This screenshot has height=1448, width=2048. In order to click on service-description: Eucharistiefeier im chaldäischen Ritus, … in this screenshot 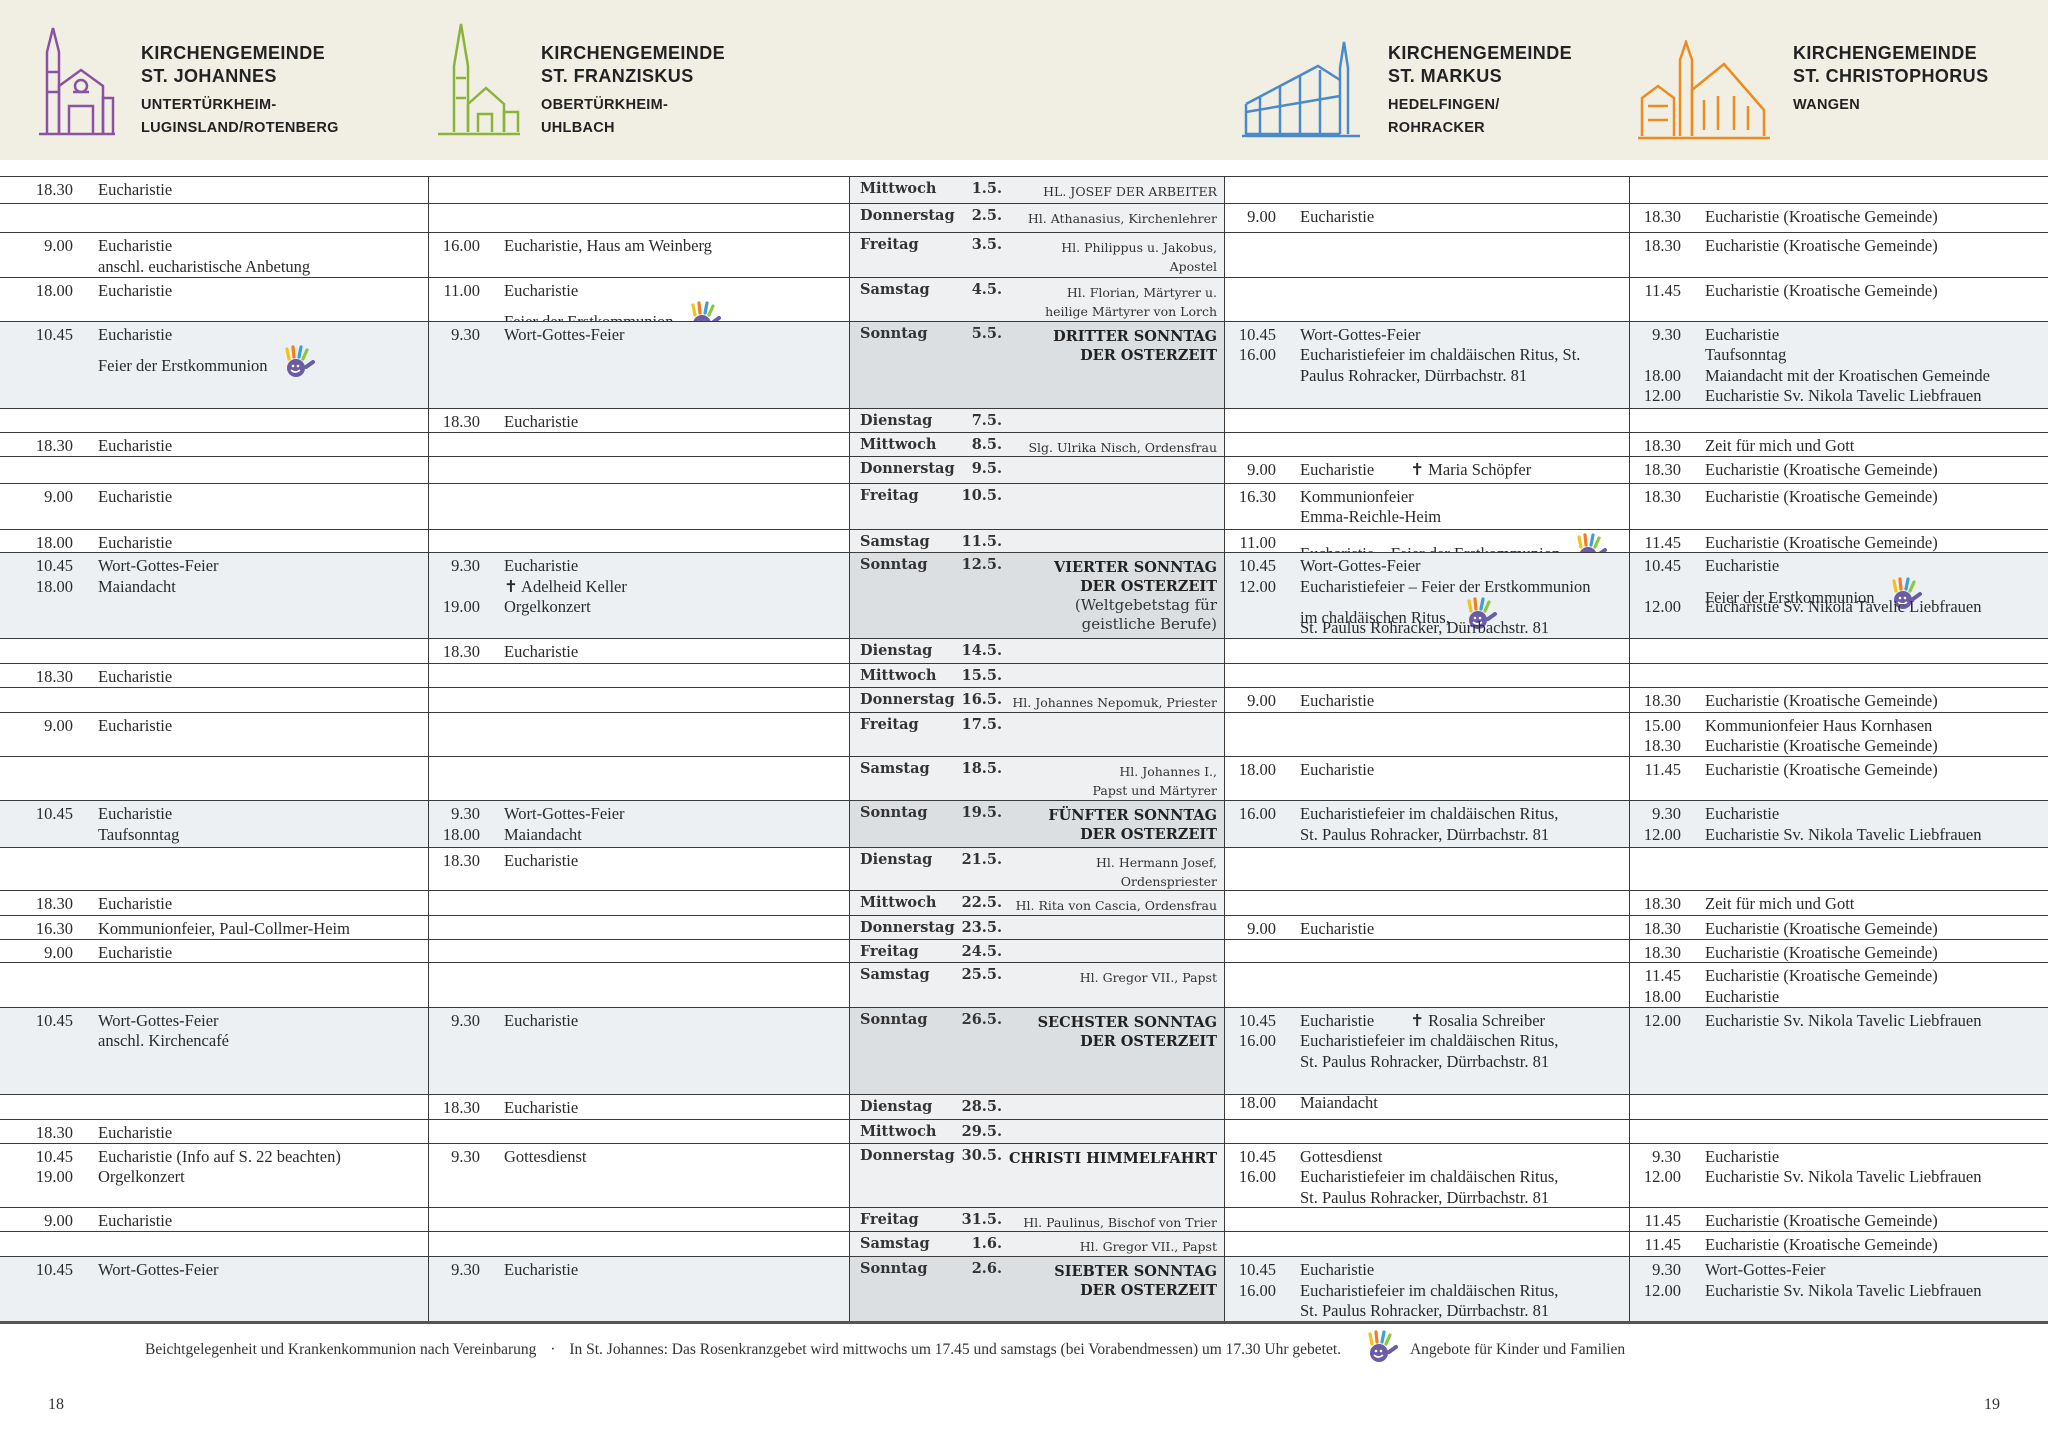, I will do `click(1440, 355)`.